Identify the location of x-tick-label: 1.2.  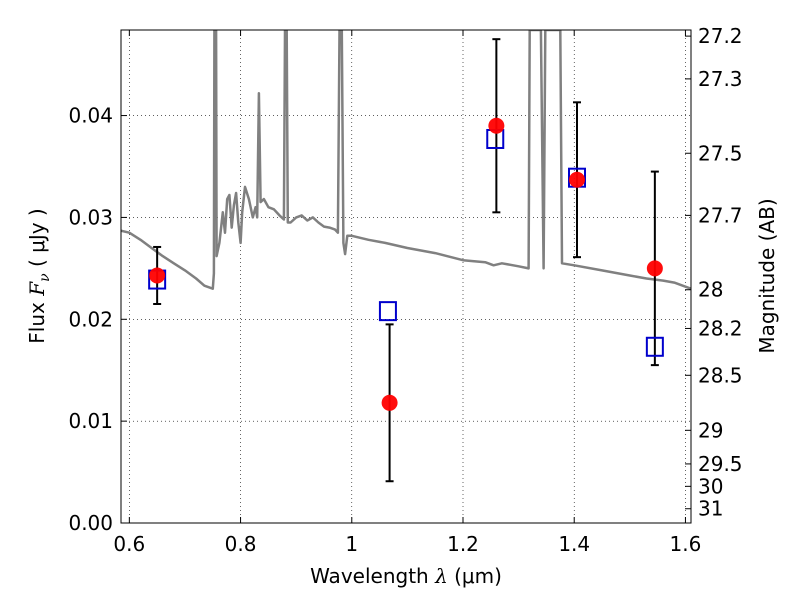
(463, 544).